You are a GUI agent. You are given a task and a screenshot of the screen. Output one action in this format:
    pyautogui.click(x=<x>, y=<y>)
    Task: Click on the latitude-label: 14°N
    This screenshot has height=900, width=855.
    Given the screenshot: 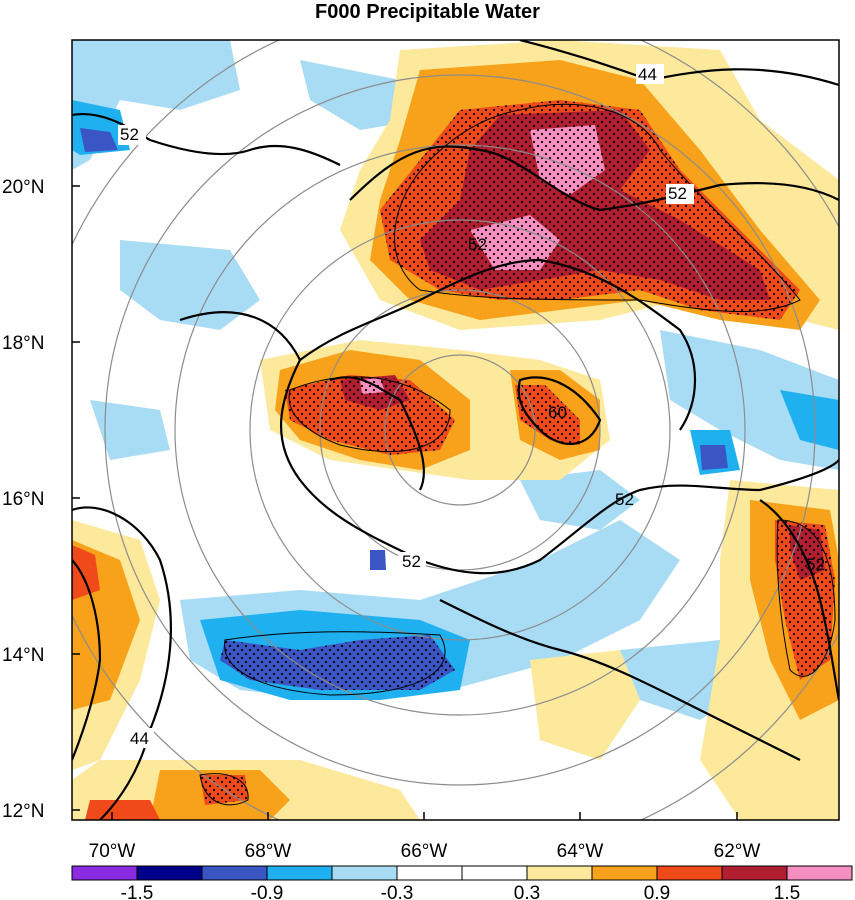 What is the action you would take?
    pyautogui.click(x=23, y=655)
    